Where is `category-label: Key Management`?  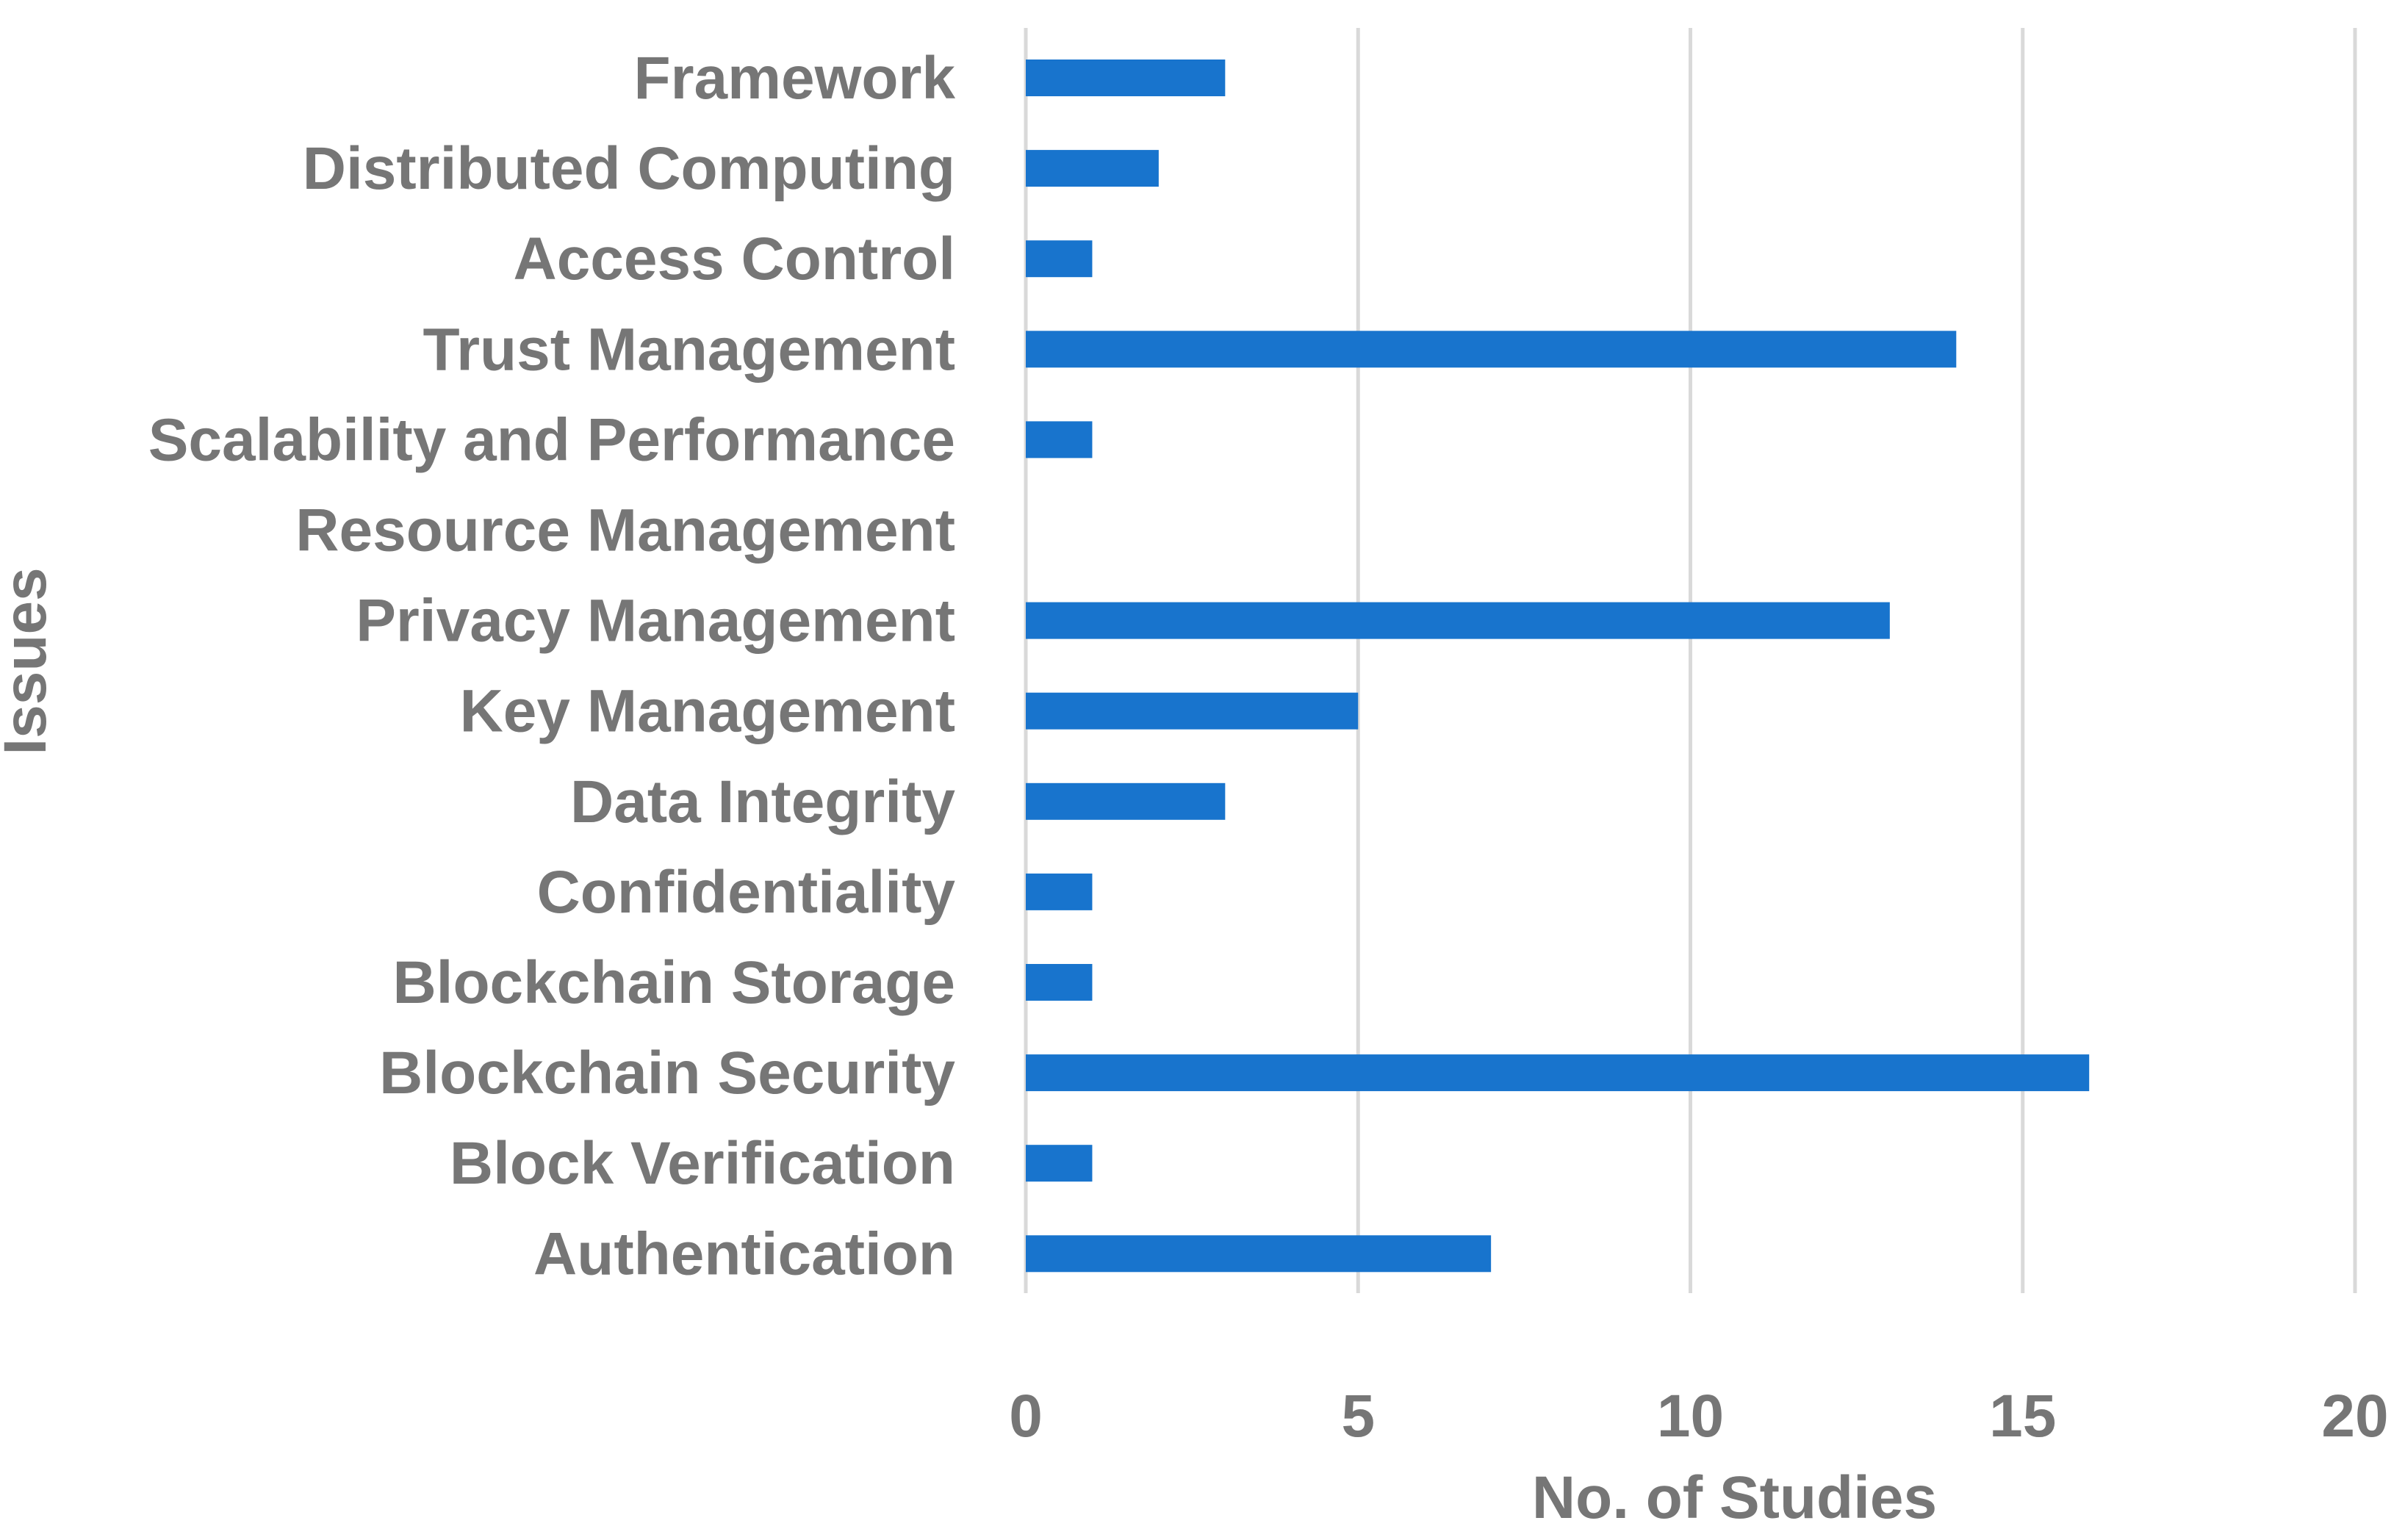
category-label: Key Management is located at coordinates (707, 711).